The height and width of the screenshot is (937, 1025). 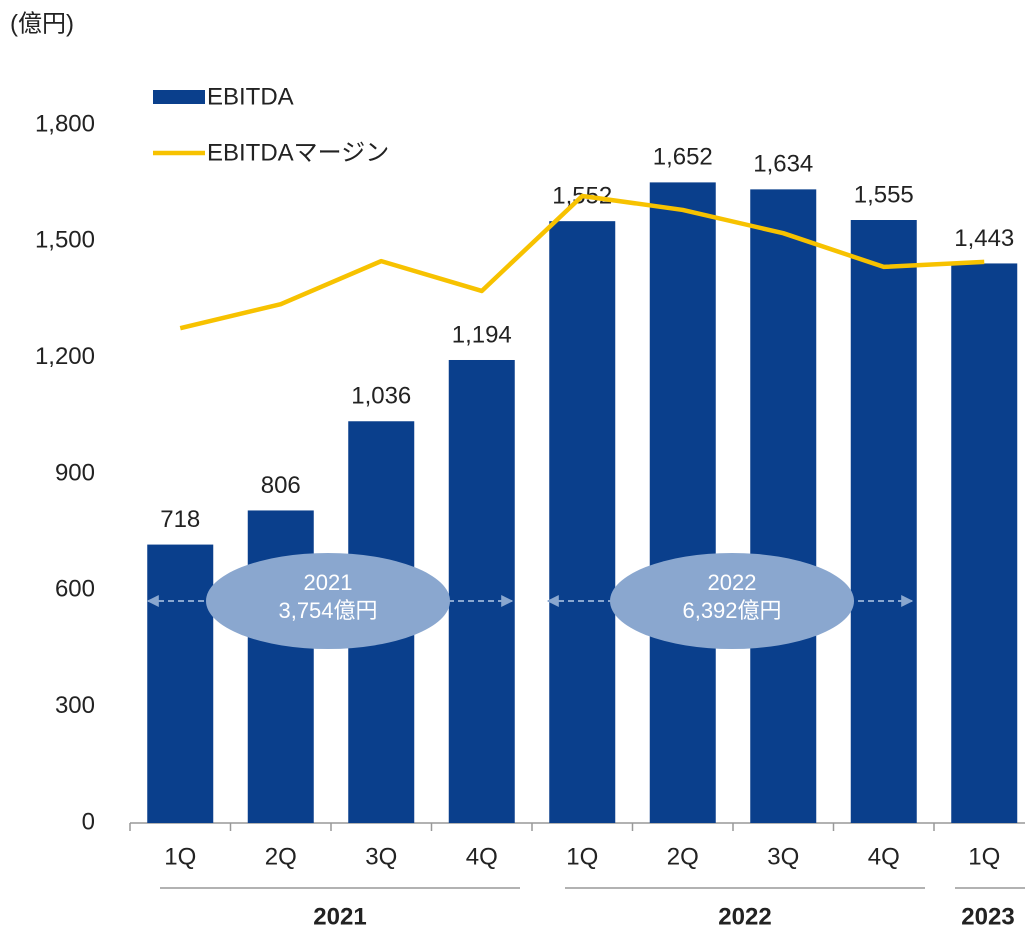 I want to click on y-tick-label: 1,800, so click(x=65, y=123).